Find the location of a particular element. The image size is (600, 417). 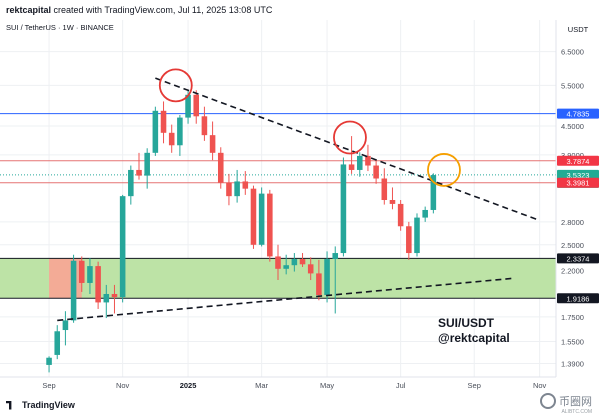

tradingview-logo-icon is located at coordinates (9, 405).